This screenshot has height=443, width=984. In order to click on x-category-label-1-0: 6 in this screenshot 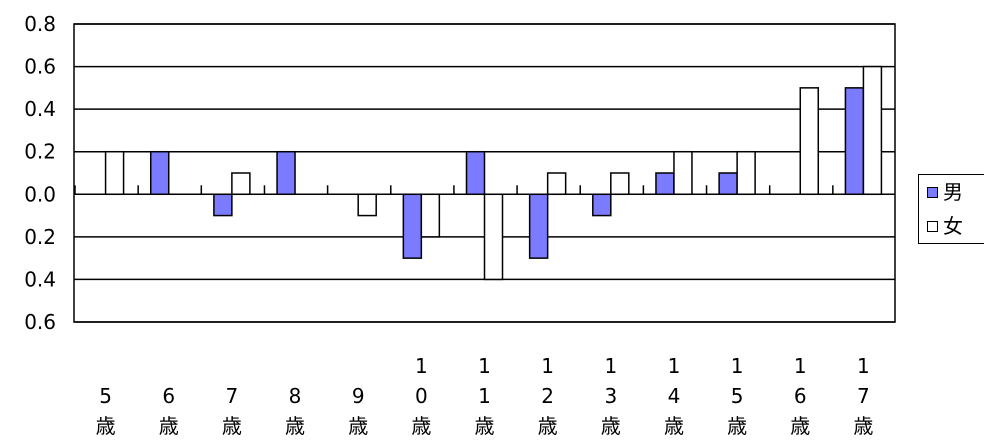, I will do `click(168, 396)`.